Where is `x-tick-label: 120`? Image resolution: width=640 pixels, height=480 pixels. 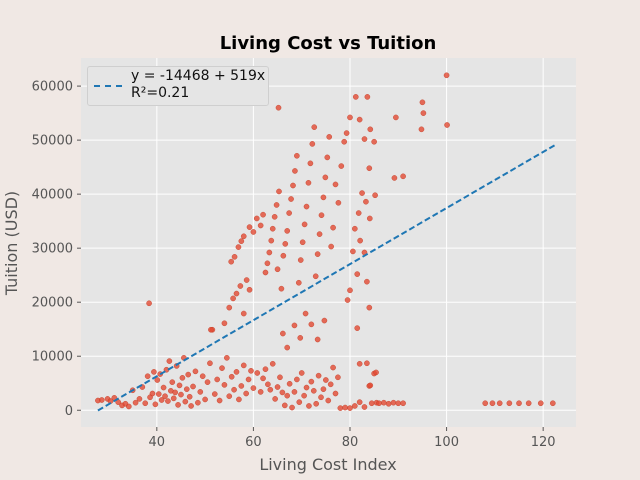
x-tick-label: 120 is located at coordinates (543, 442).